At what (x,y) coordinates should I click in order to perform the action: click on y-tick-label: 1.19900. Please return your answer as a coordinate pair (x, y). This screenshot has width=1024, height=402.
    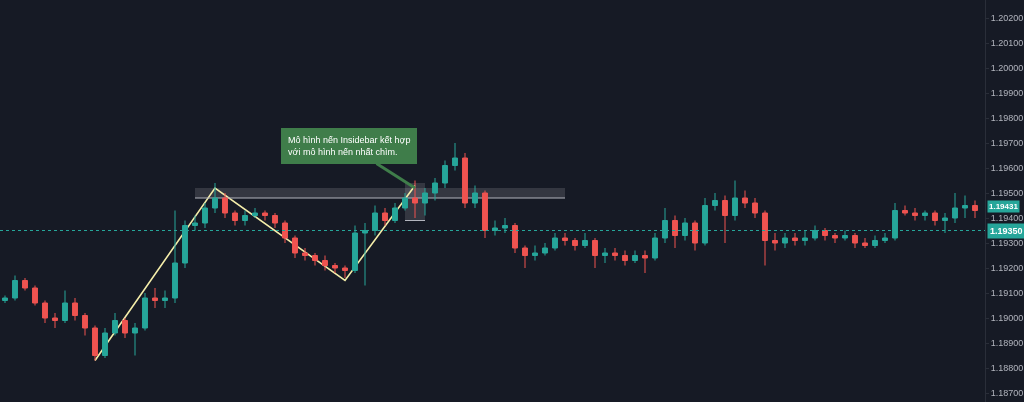
    Looking at the image, I should click on (1007, 93).